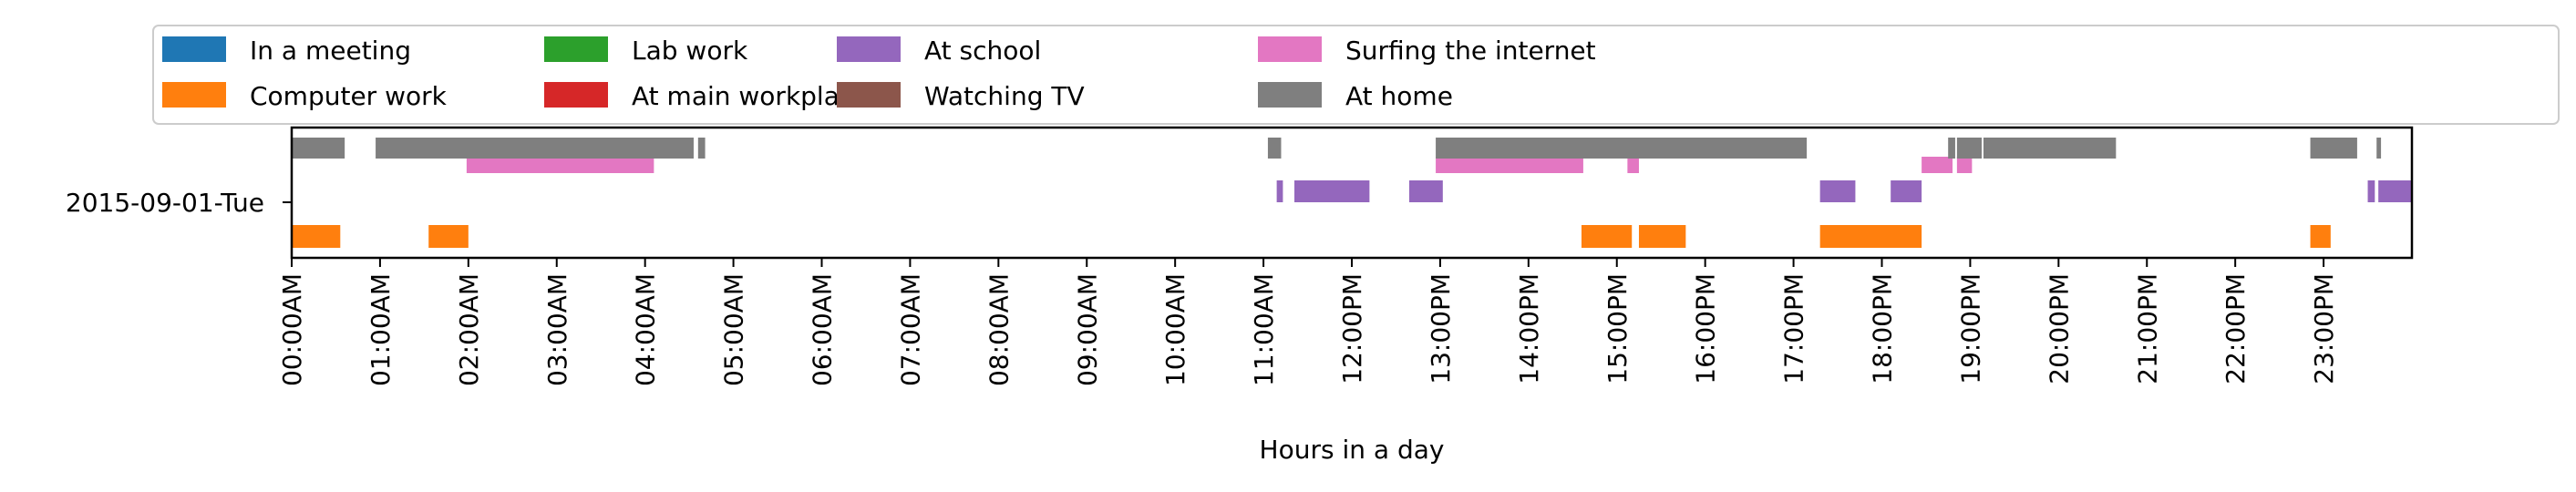  I want to click on x-tick-label: 06:00AM, so click(823, 329).